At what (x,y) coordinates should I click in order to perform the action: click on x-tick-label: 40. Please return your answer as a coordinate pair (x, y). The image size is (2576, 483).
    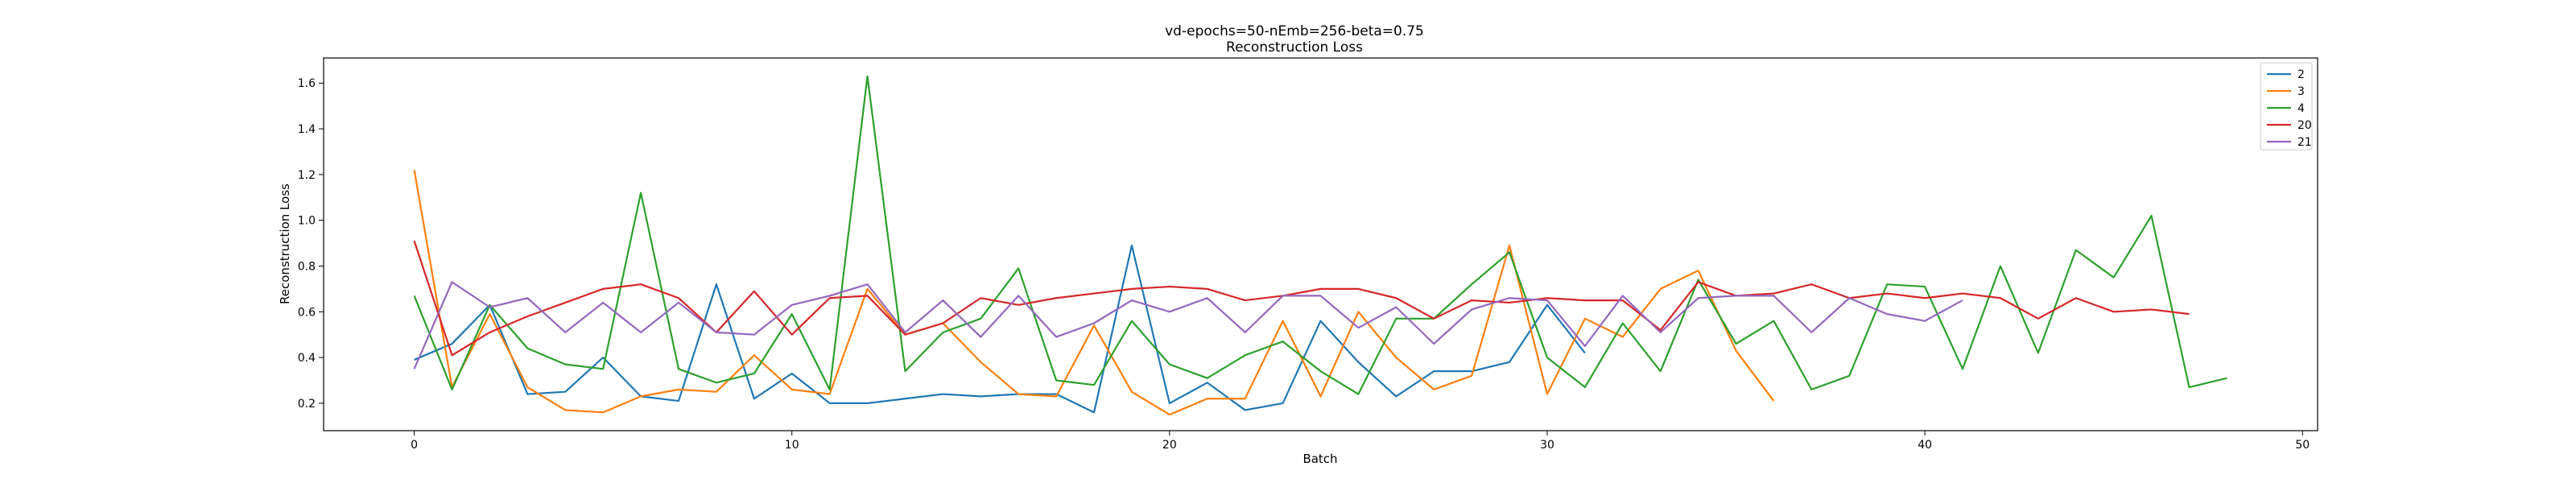
    Looking at the image, I should click on (1925, 445).